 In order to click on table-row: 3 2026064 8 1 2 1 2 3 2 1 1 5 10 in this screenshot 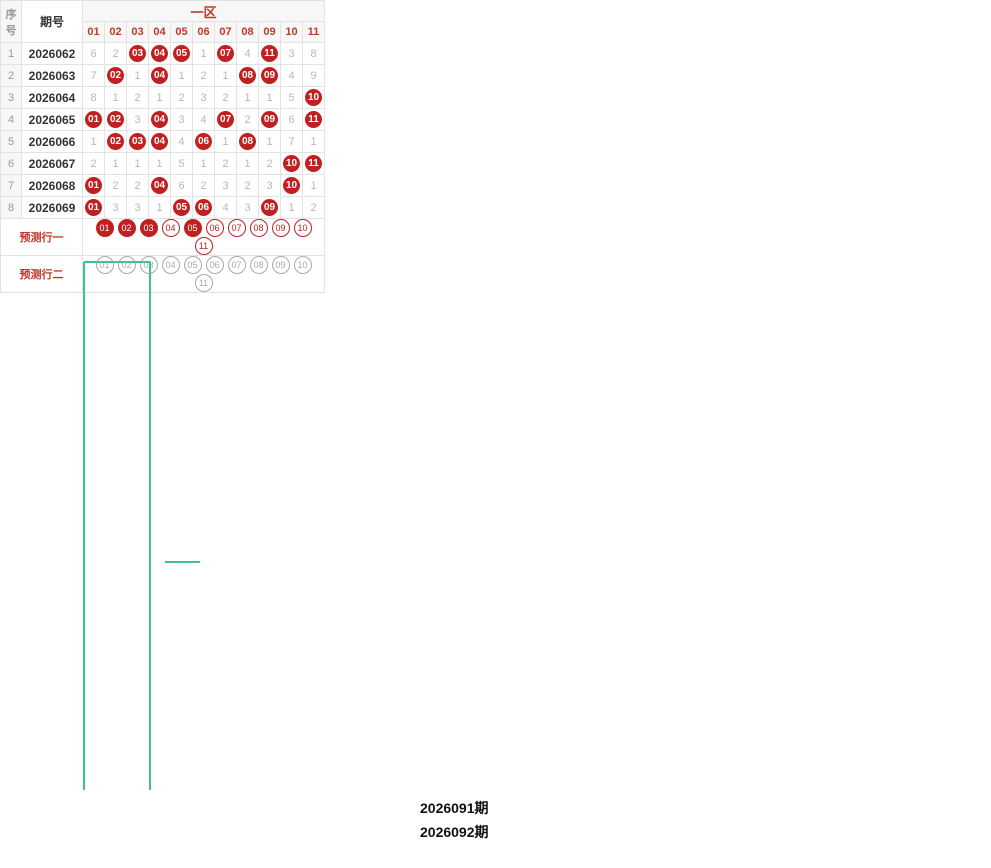, I will do `click(162, 97)`.